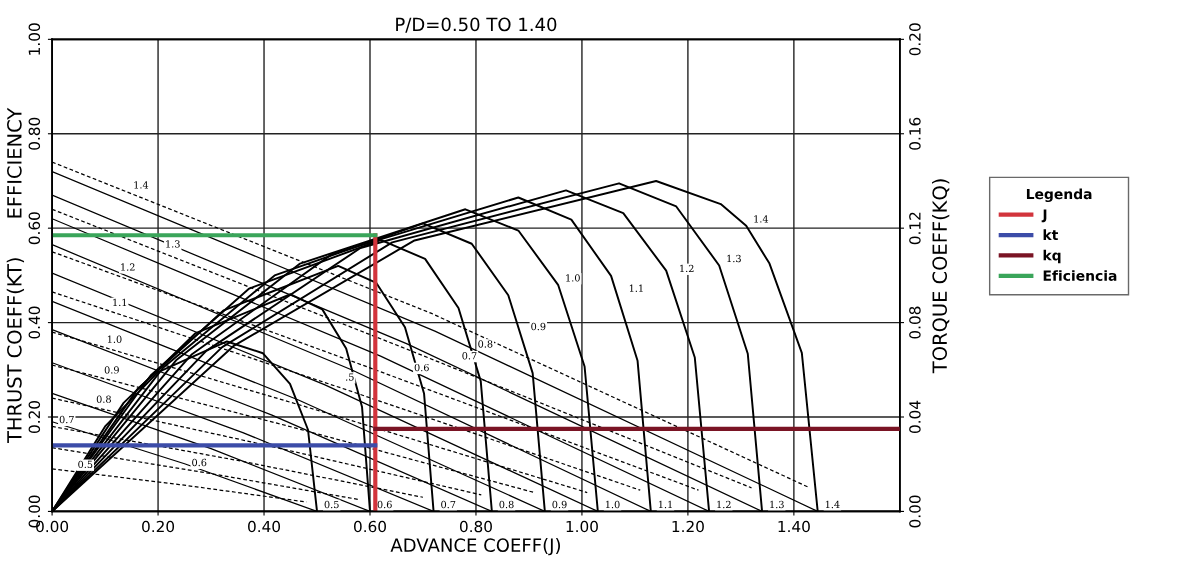  What do you see at coordinates (34, 322) in the screenshot?
I see `y-tick-label: 0.40` at bounding box center [34, 322].